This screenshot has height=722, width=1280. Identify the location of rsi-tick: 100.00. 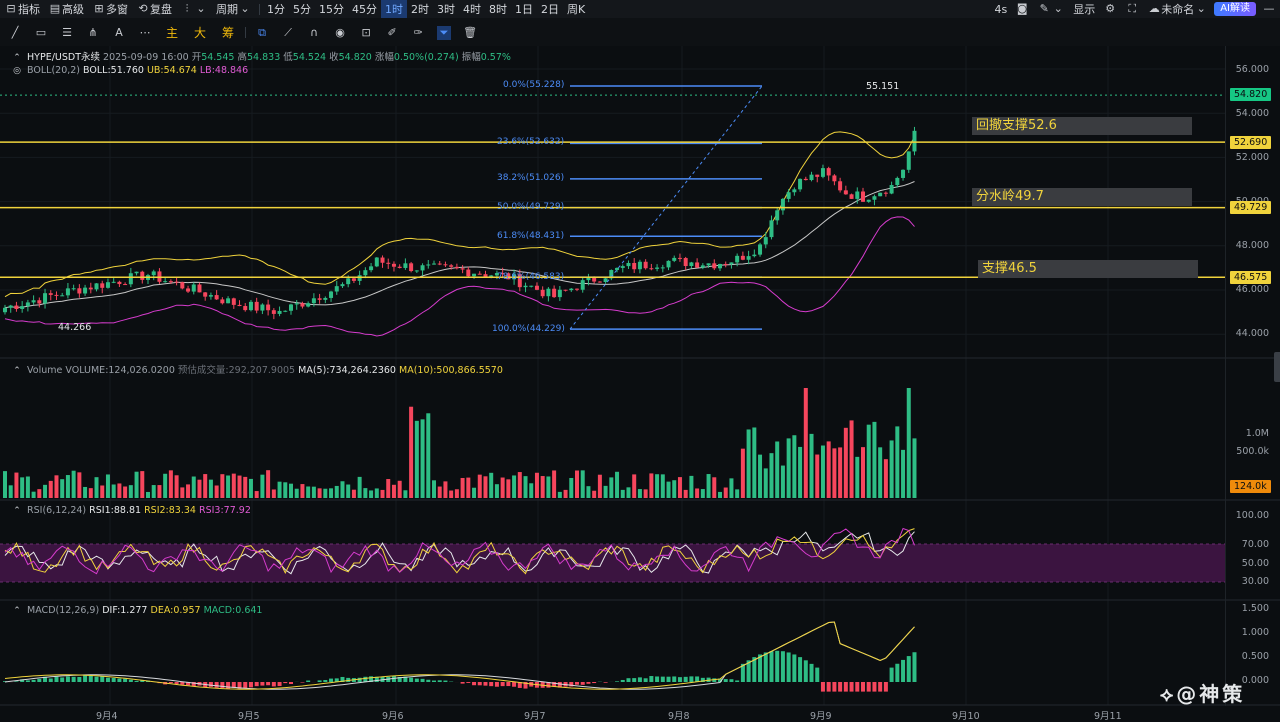
(1252, 515).